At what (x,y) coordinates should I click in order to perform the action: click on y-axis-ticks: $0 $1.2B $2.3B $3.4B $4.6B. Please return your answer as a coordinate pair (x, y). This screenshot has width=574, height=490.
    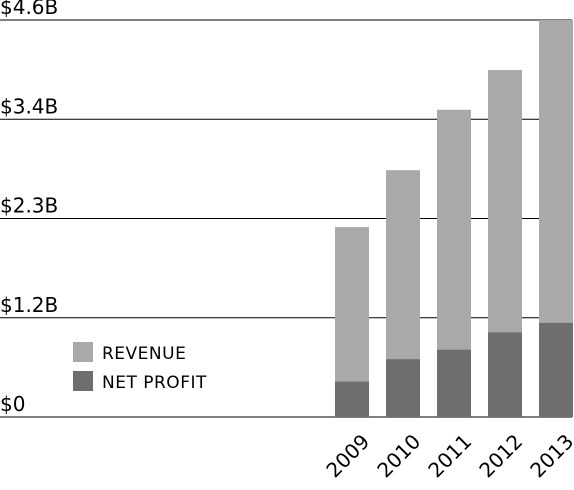
    Looking at the image, I should click on (29, 208).